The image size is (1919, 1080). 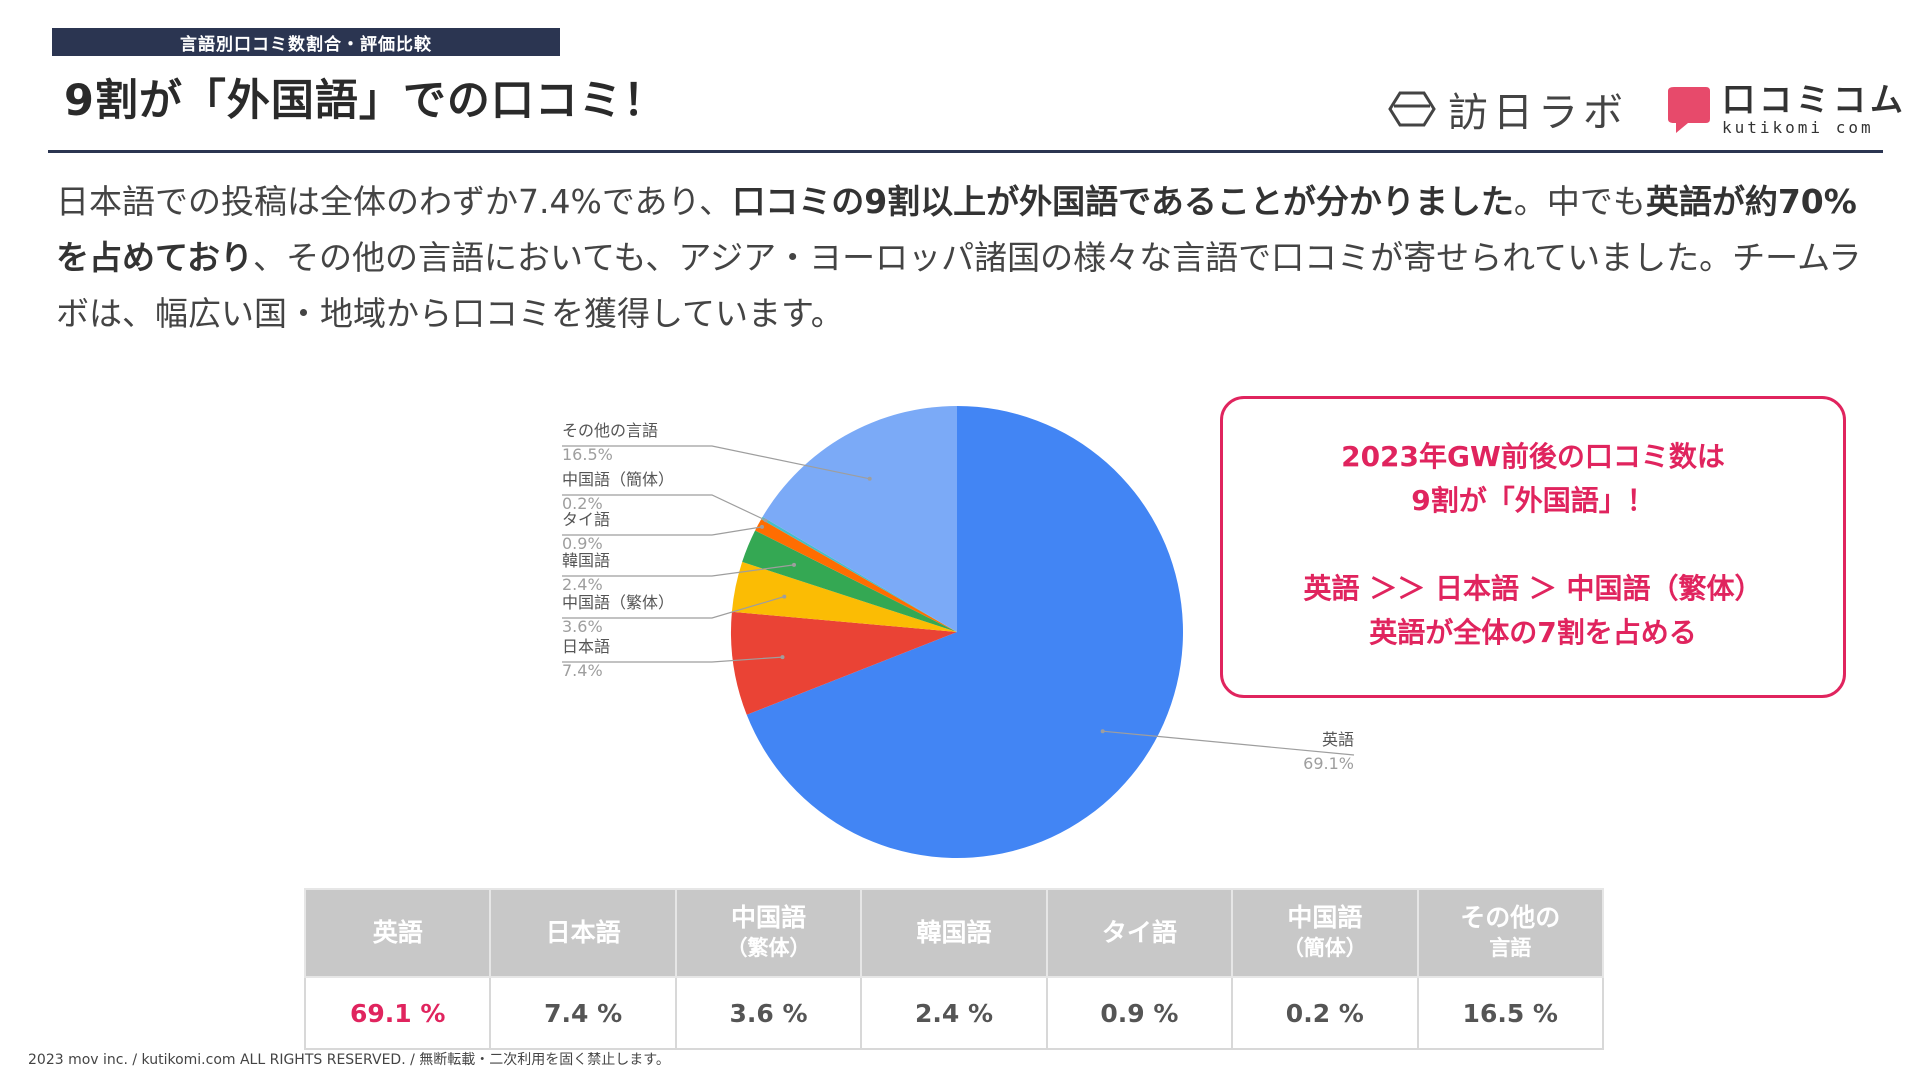 I want to click on pie-label-value: 0.2%, so click(x=582, y=503).